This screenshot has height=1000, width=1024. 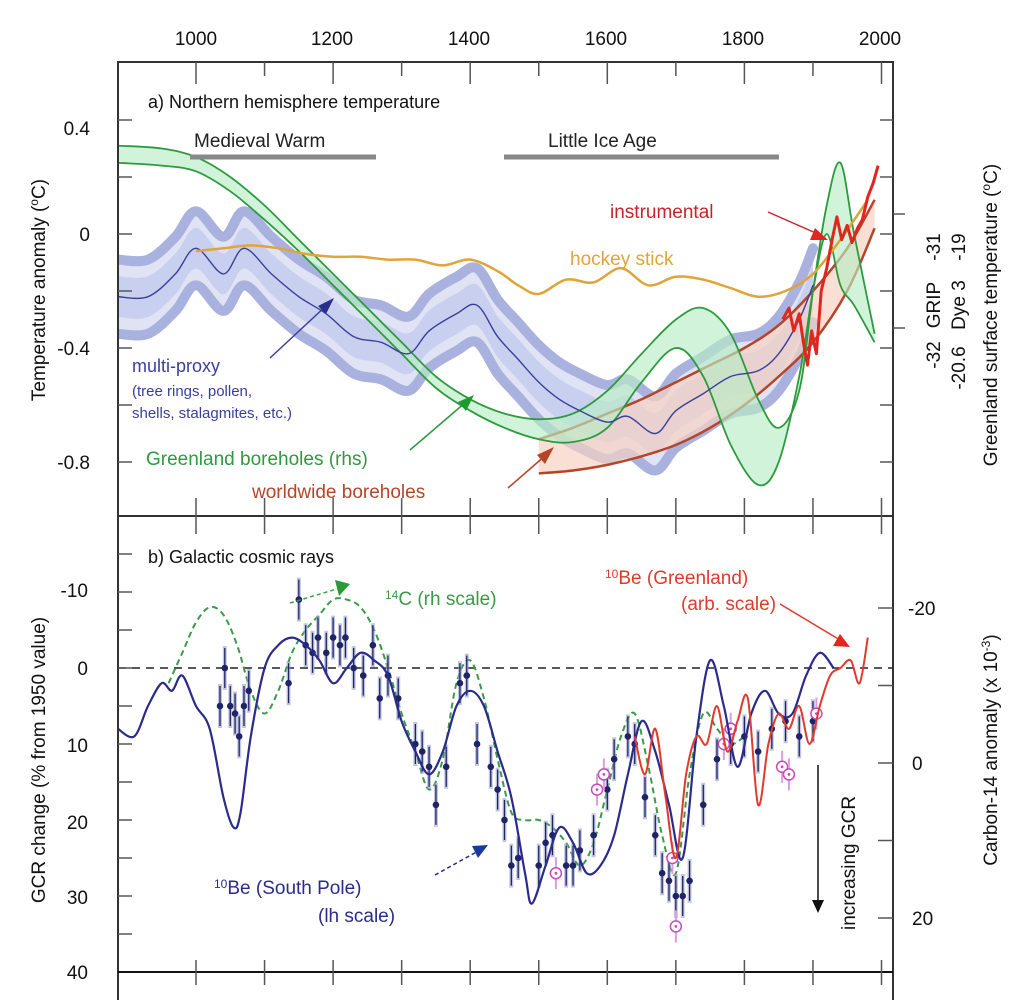 I want to click on little-ice-age-label: Little Ice Age, so click(x=602, y=141).